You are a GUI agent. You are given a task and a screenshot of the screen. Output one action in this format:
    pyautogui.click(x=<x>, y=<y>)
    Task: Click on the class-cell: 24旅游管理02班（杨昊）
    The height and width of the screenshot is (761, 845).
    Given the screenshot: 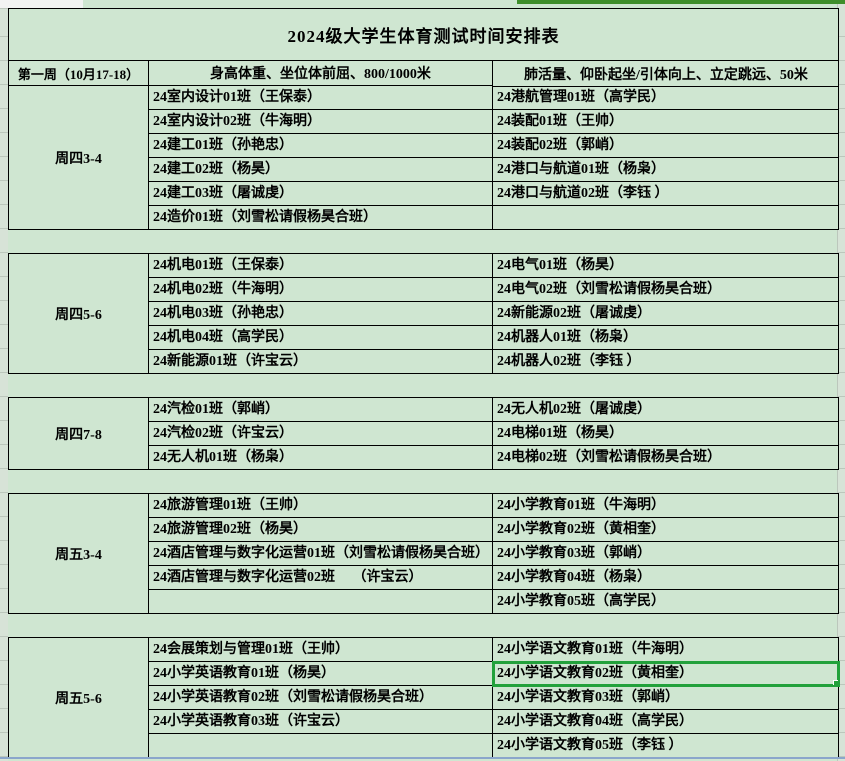 What is the action you would take?
    pyautogui.click(x=321, y=530)
    